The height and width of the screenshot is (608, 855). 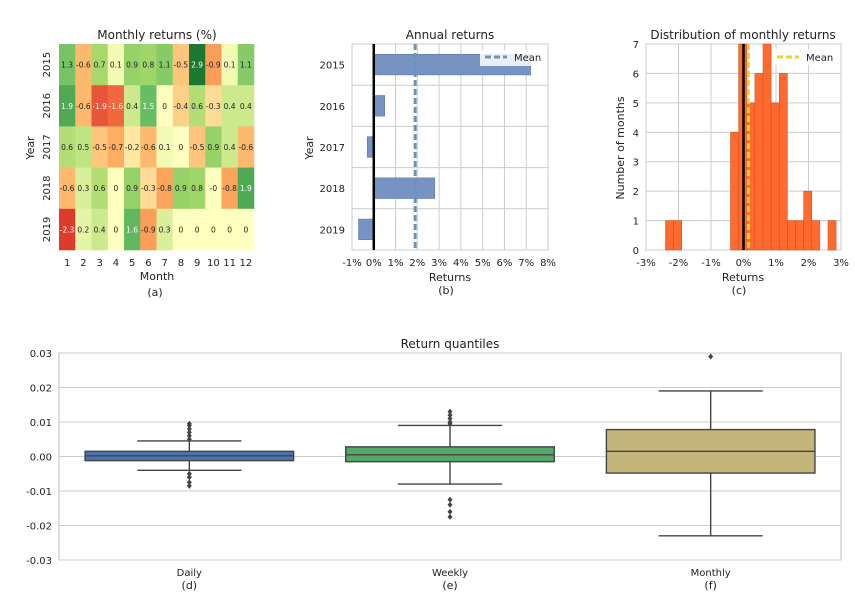 I want to click on heatmap-cell-label: -0.9, so click(x=213, y=65).